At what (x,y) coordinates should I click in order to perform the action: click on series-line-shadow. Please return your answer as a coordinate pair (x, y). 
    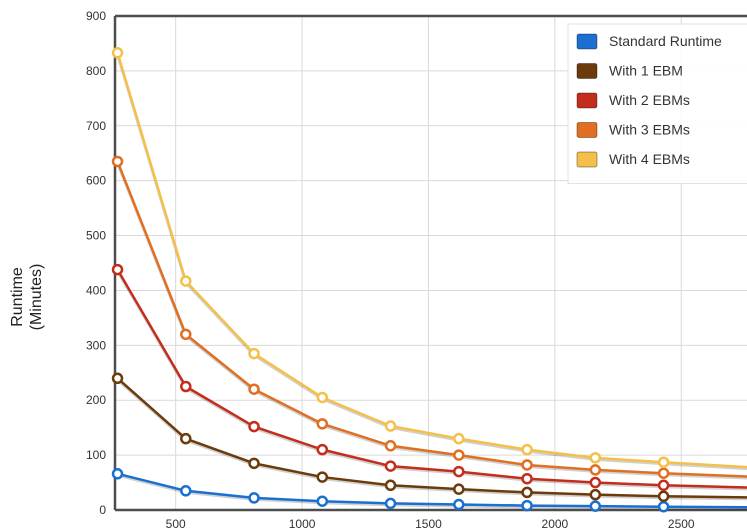
    Looking at the image, I should click on (432, 492).